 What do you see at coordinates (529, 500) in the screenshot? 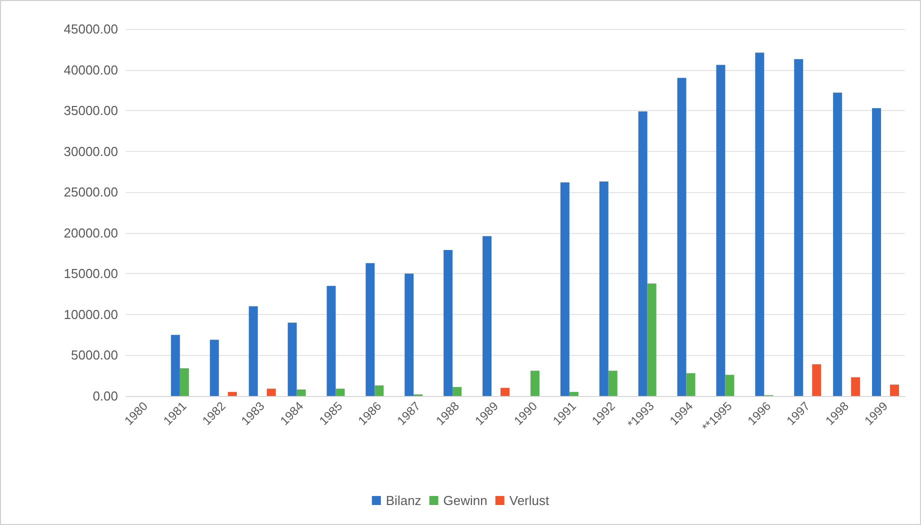
I see `legend-label: Verlust` at bounding box center [529, 500].